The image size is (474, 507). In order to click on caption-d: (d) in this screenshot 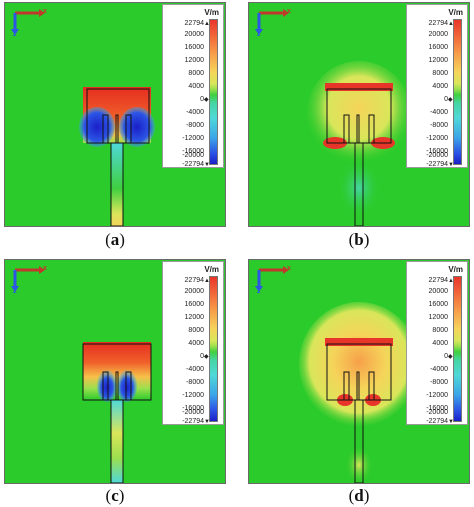, I will do `click(359, 495)`.